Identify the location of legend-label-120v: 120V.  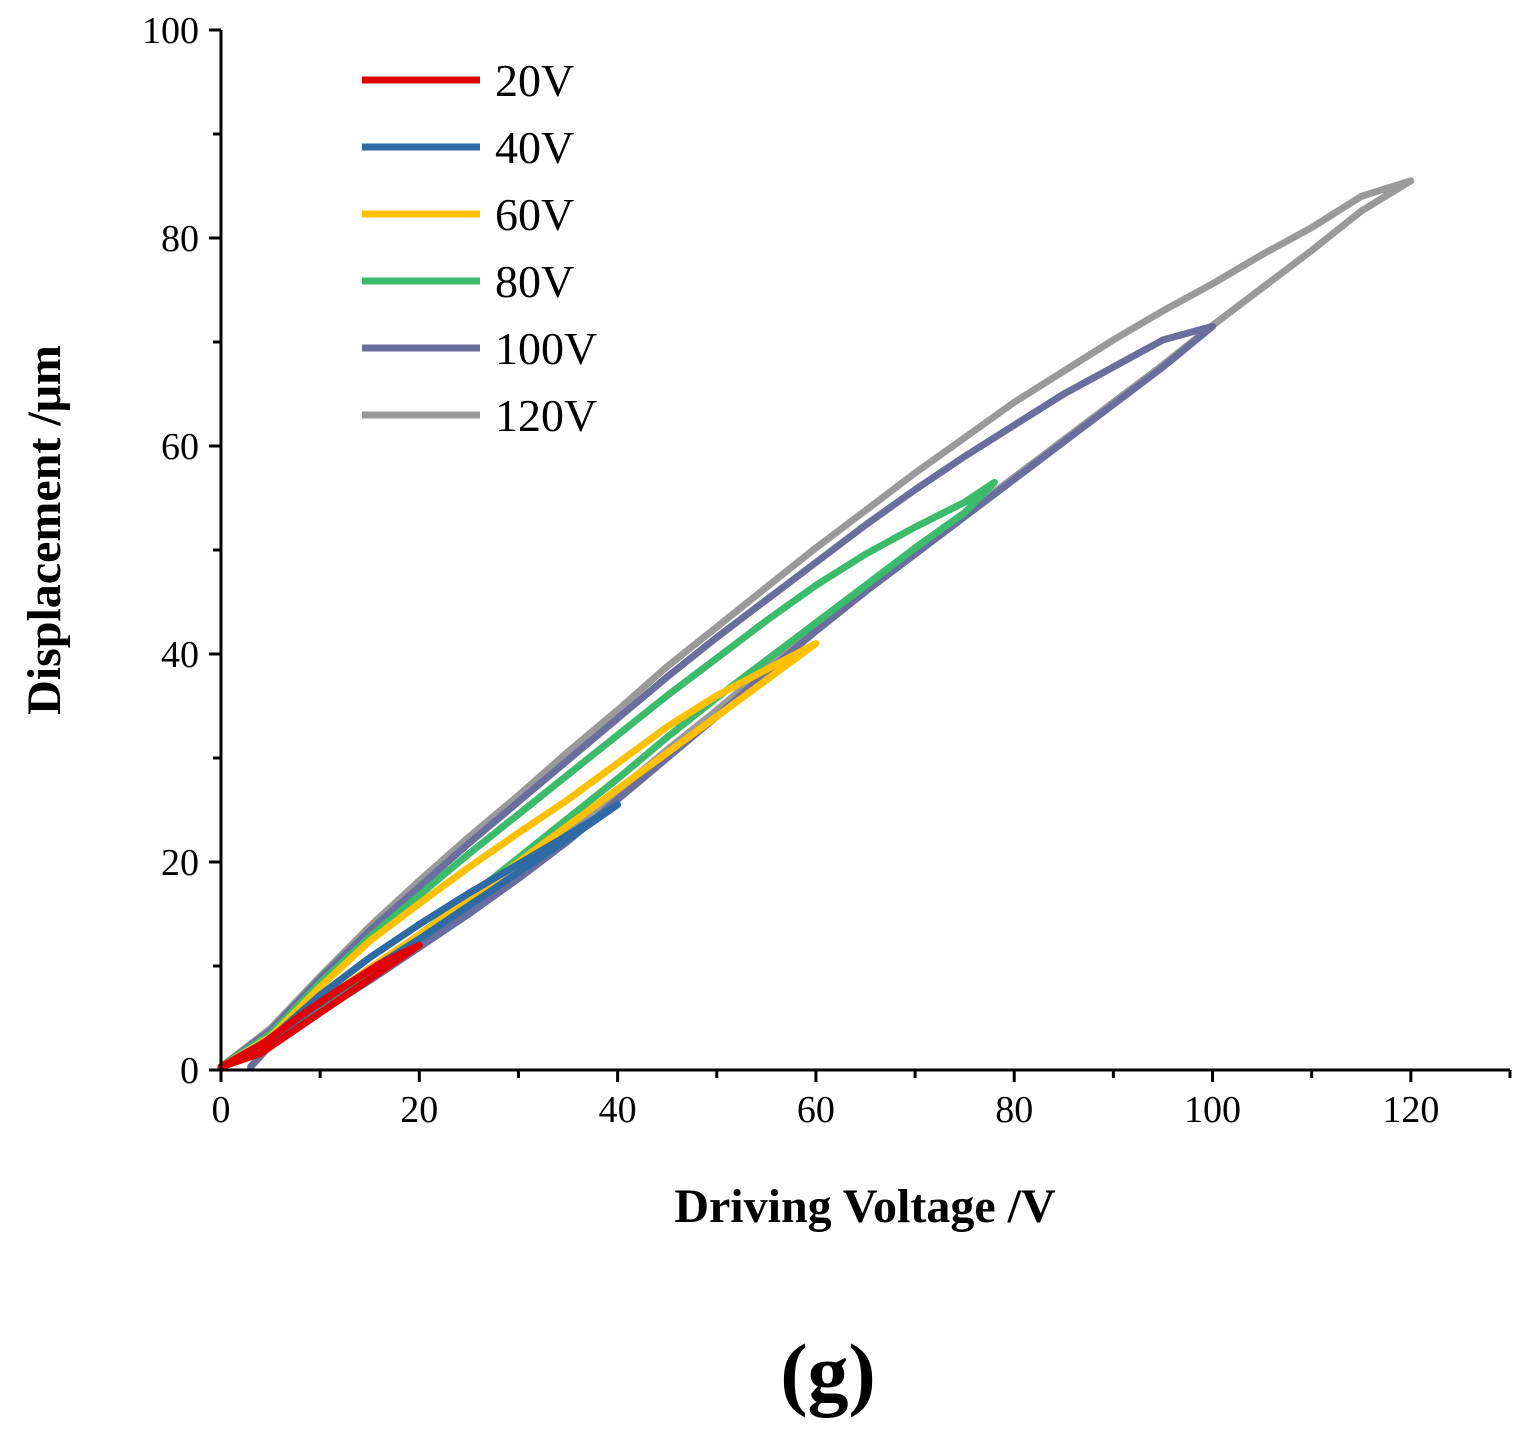
(546, 415).